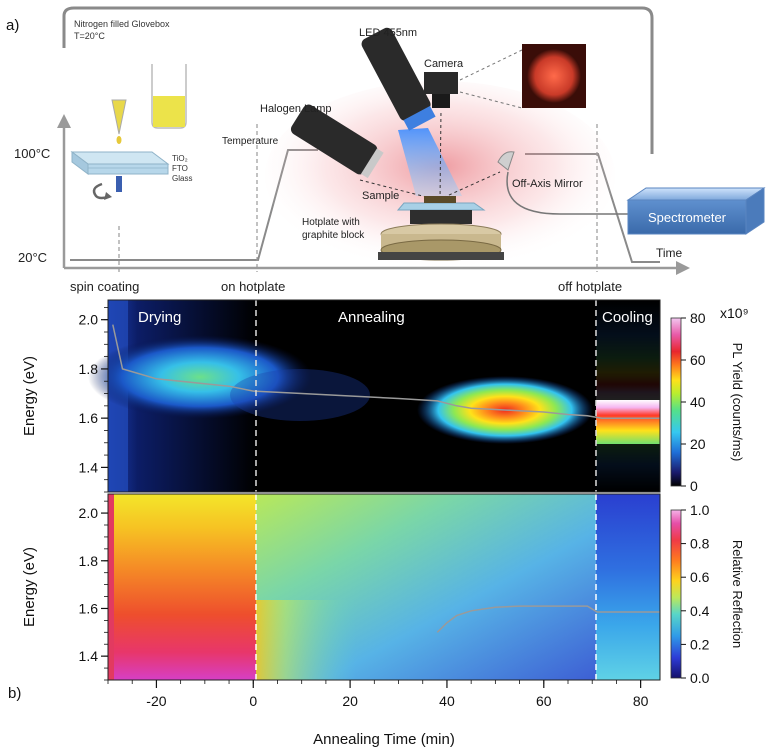  What do you see at coordinates (371, 317) in the screenshot?
I see `phase-label-annealing: Annealing` at bounding box center [371, 317].